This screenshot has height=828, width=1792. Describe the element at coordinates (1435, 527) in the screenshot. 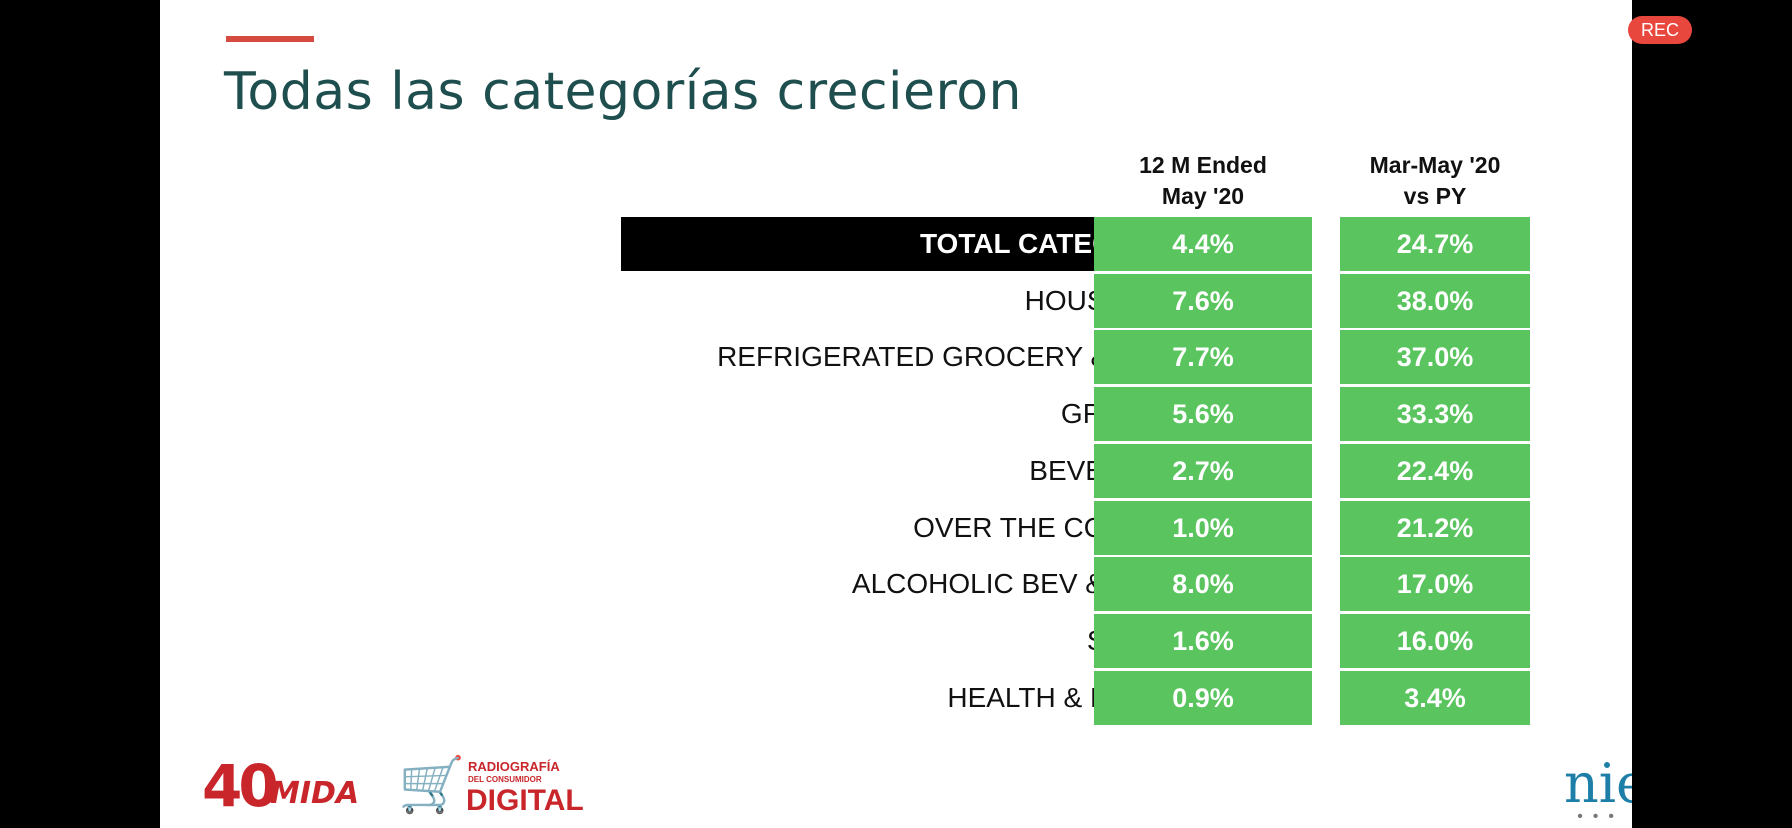

I see `value-mar-may-cell: 21.2%` at that location.